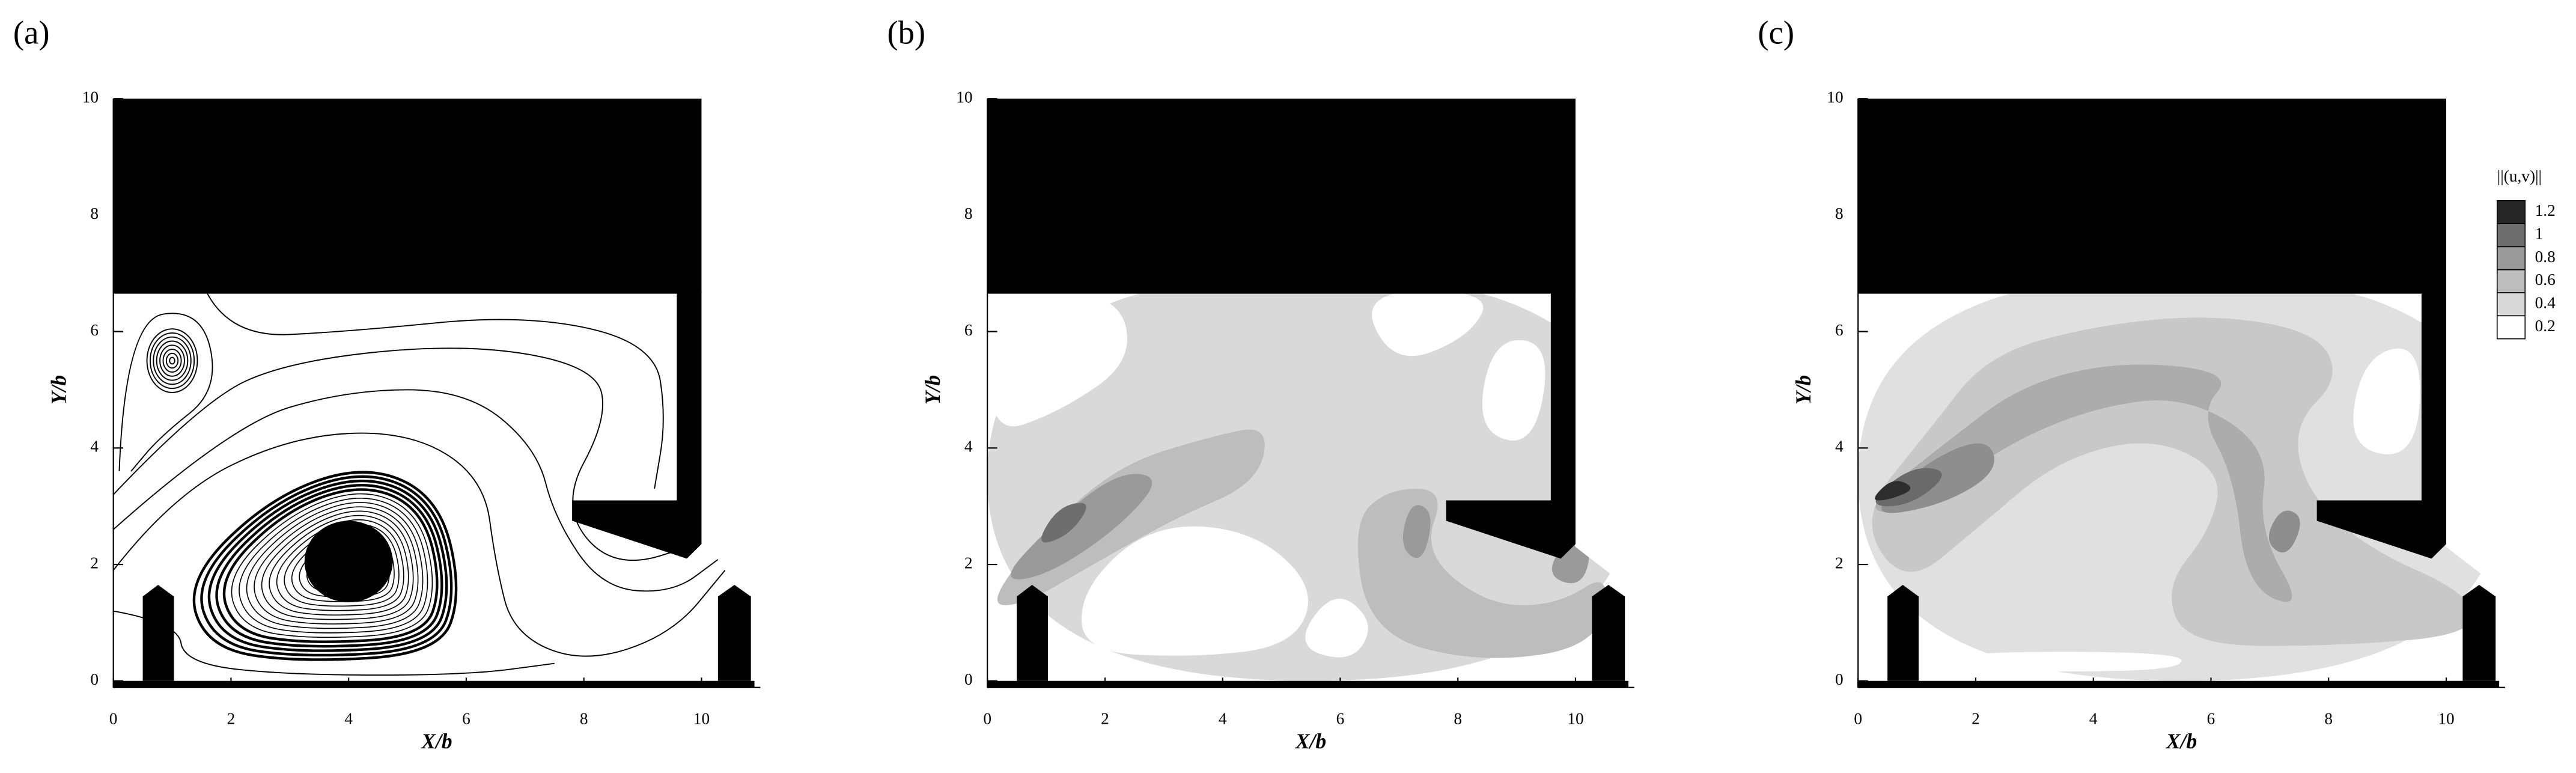 Image resolution: width=2576 pixels, height=773 pixels. Describe the element at coordinates (348, 562) in the screenshot. I see `vortex-core` at that location.